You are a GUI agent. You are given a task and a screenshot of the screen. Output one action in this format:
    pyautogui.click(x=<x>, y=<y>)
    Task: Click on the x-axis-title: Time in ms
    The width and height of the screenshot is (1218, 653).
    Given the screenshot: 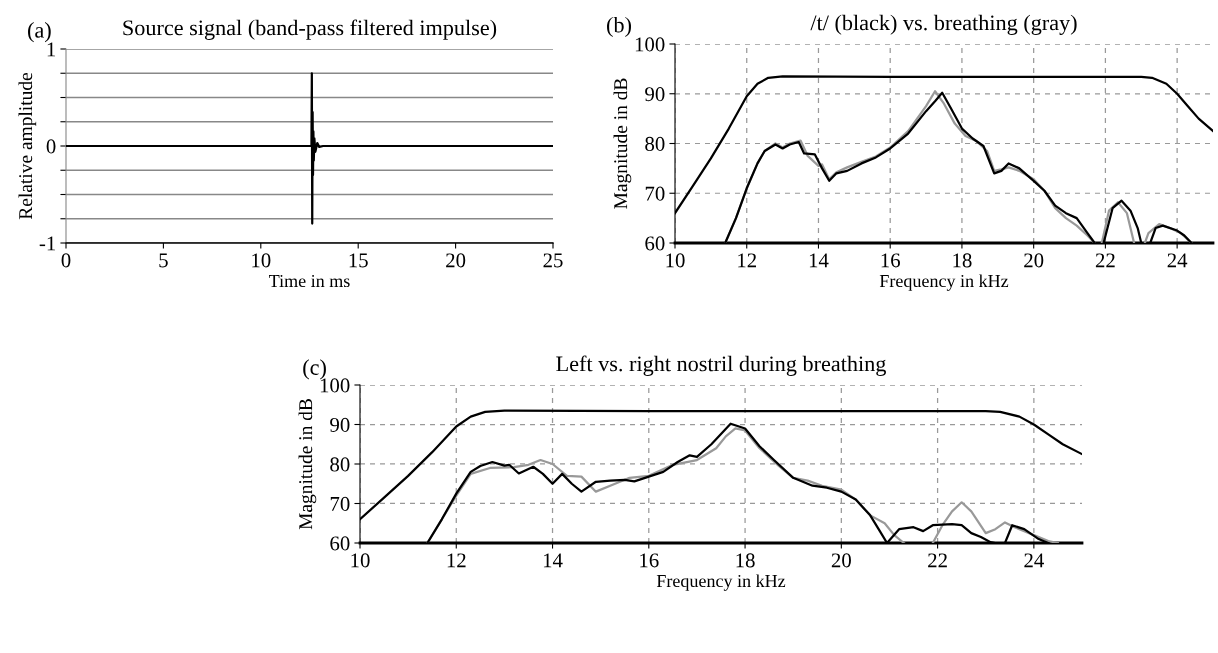 What is the action you would take?
    pyautogui.click(x=309, y=281)
    